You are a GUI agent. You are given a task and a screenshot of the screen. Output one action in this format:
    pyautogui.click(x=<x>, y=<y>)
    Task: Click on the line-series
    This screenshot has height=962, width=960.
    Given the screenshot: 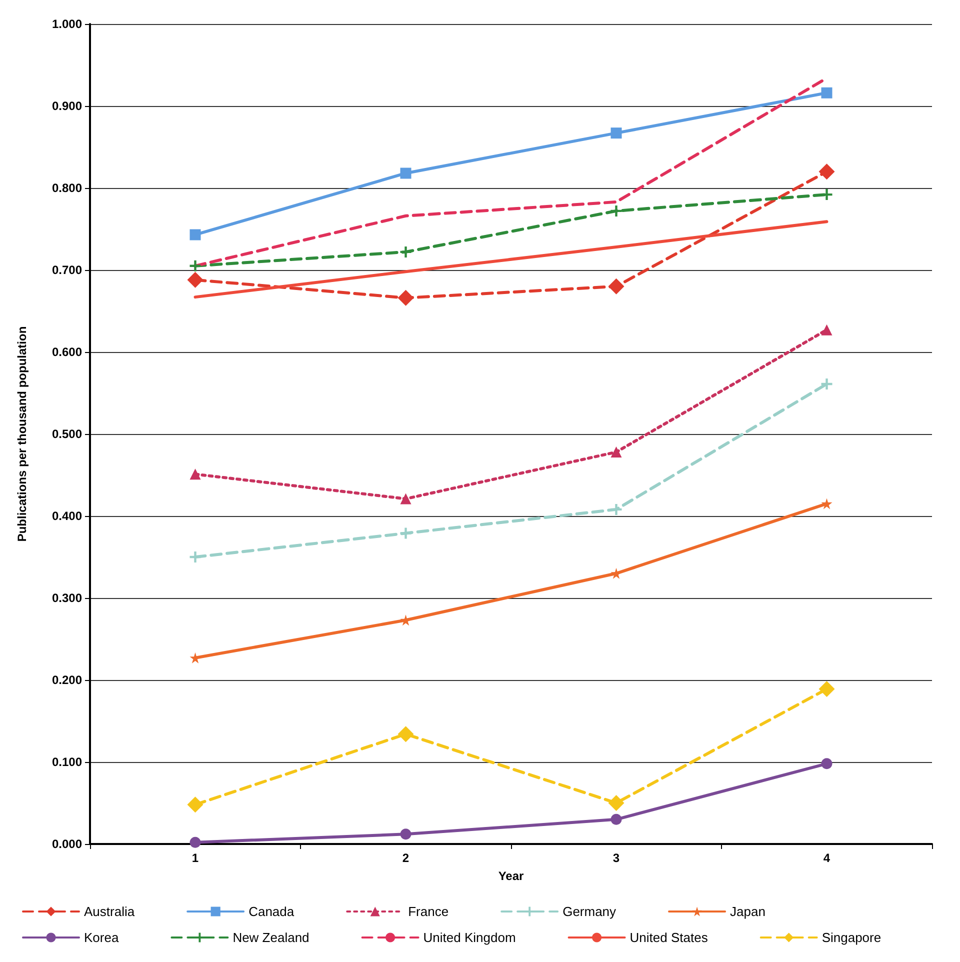 What is the action you would take?
    pyautogui.click(x=511, y=259)
    